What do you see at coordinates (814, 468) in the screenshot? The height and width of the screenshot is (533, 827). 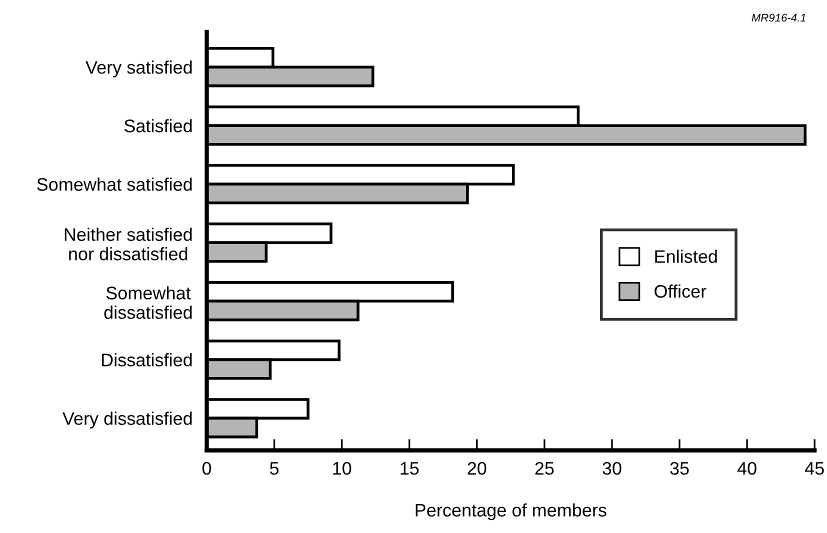 I see `x-tick-label: 45` at bounding box center [814, 468].